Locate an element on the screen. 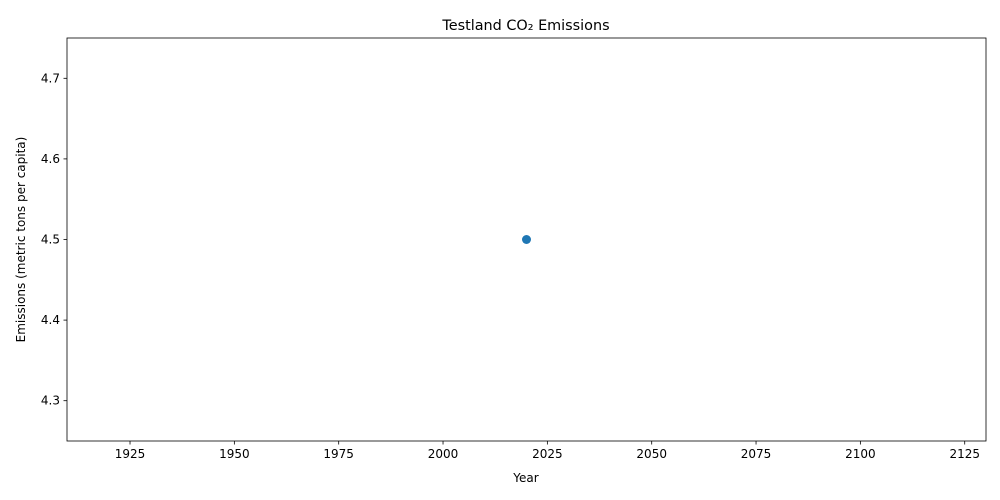 The width and height of the screenshot is (1000, 500). data-points is located at coordinates (526, 239).